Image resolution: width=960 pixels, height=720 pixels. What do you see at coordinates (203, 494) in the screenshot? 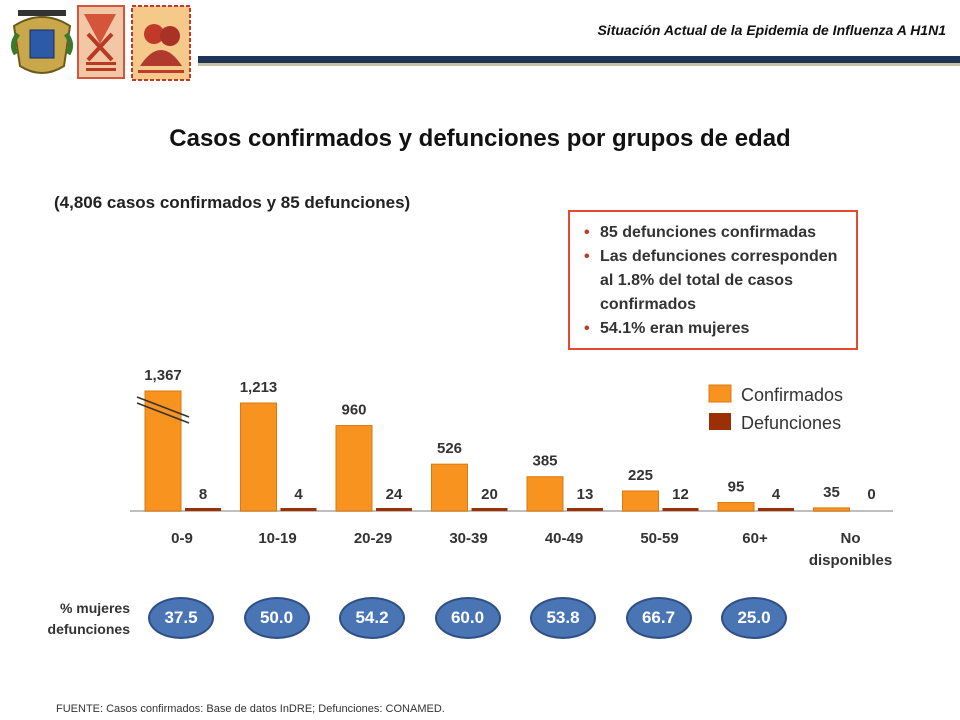
I see `data-label-defunciones: 8` at bounding box center [203, 494].